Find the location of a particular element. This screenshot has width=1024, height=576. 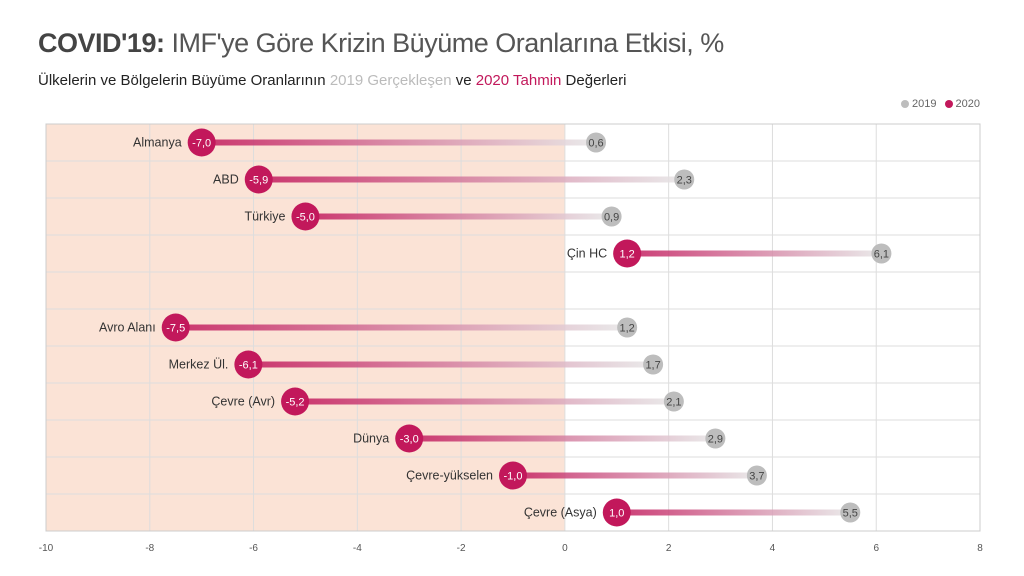

value-label-2019: 0,9 is located at coordinates (611, 218).